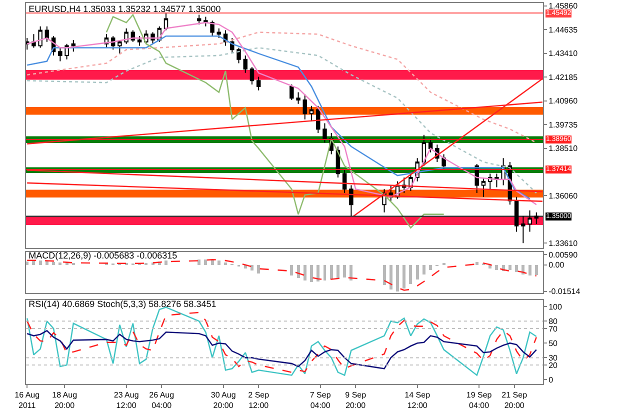 The height and width of the screenshot is (412, 625). Describe the element at coordinates (563, 29) in the screenshot. I see `y-tick-label: 1.44635` at that location.